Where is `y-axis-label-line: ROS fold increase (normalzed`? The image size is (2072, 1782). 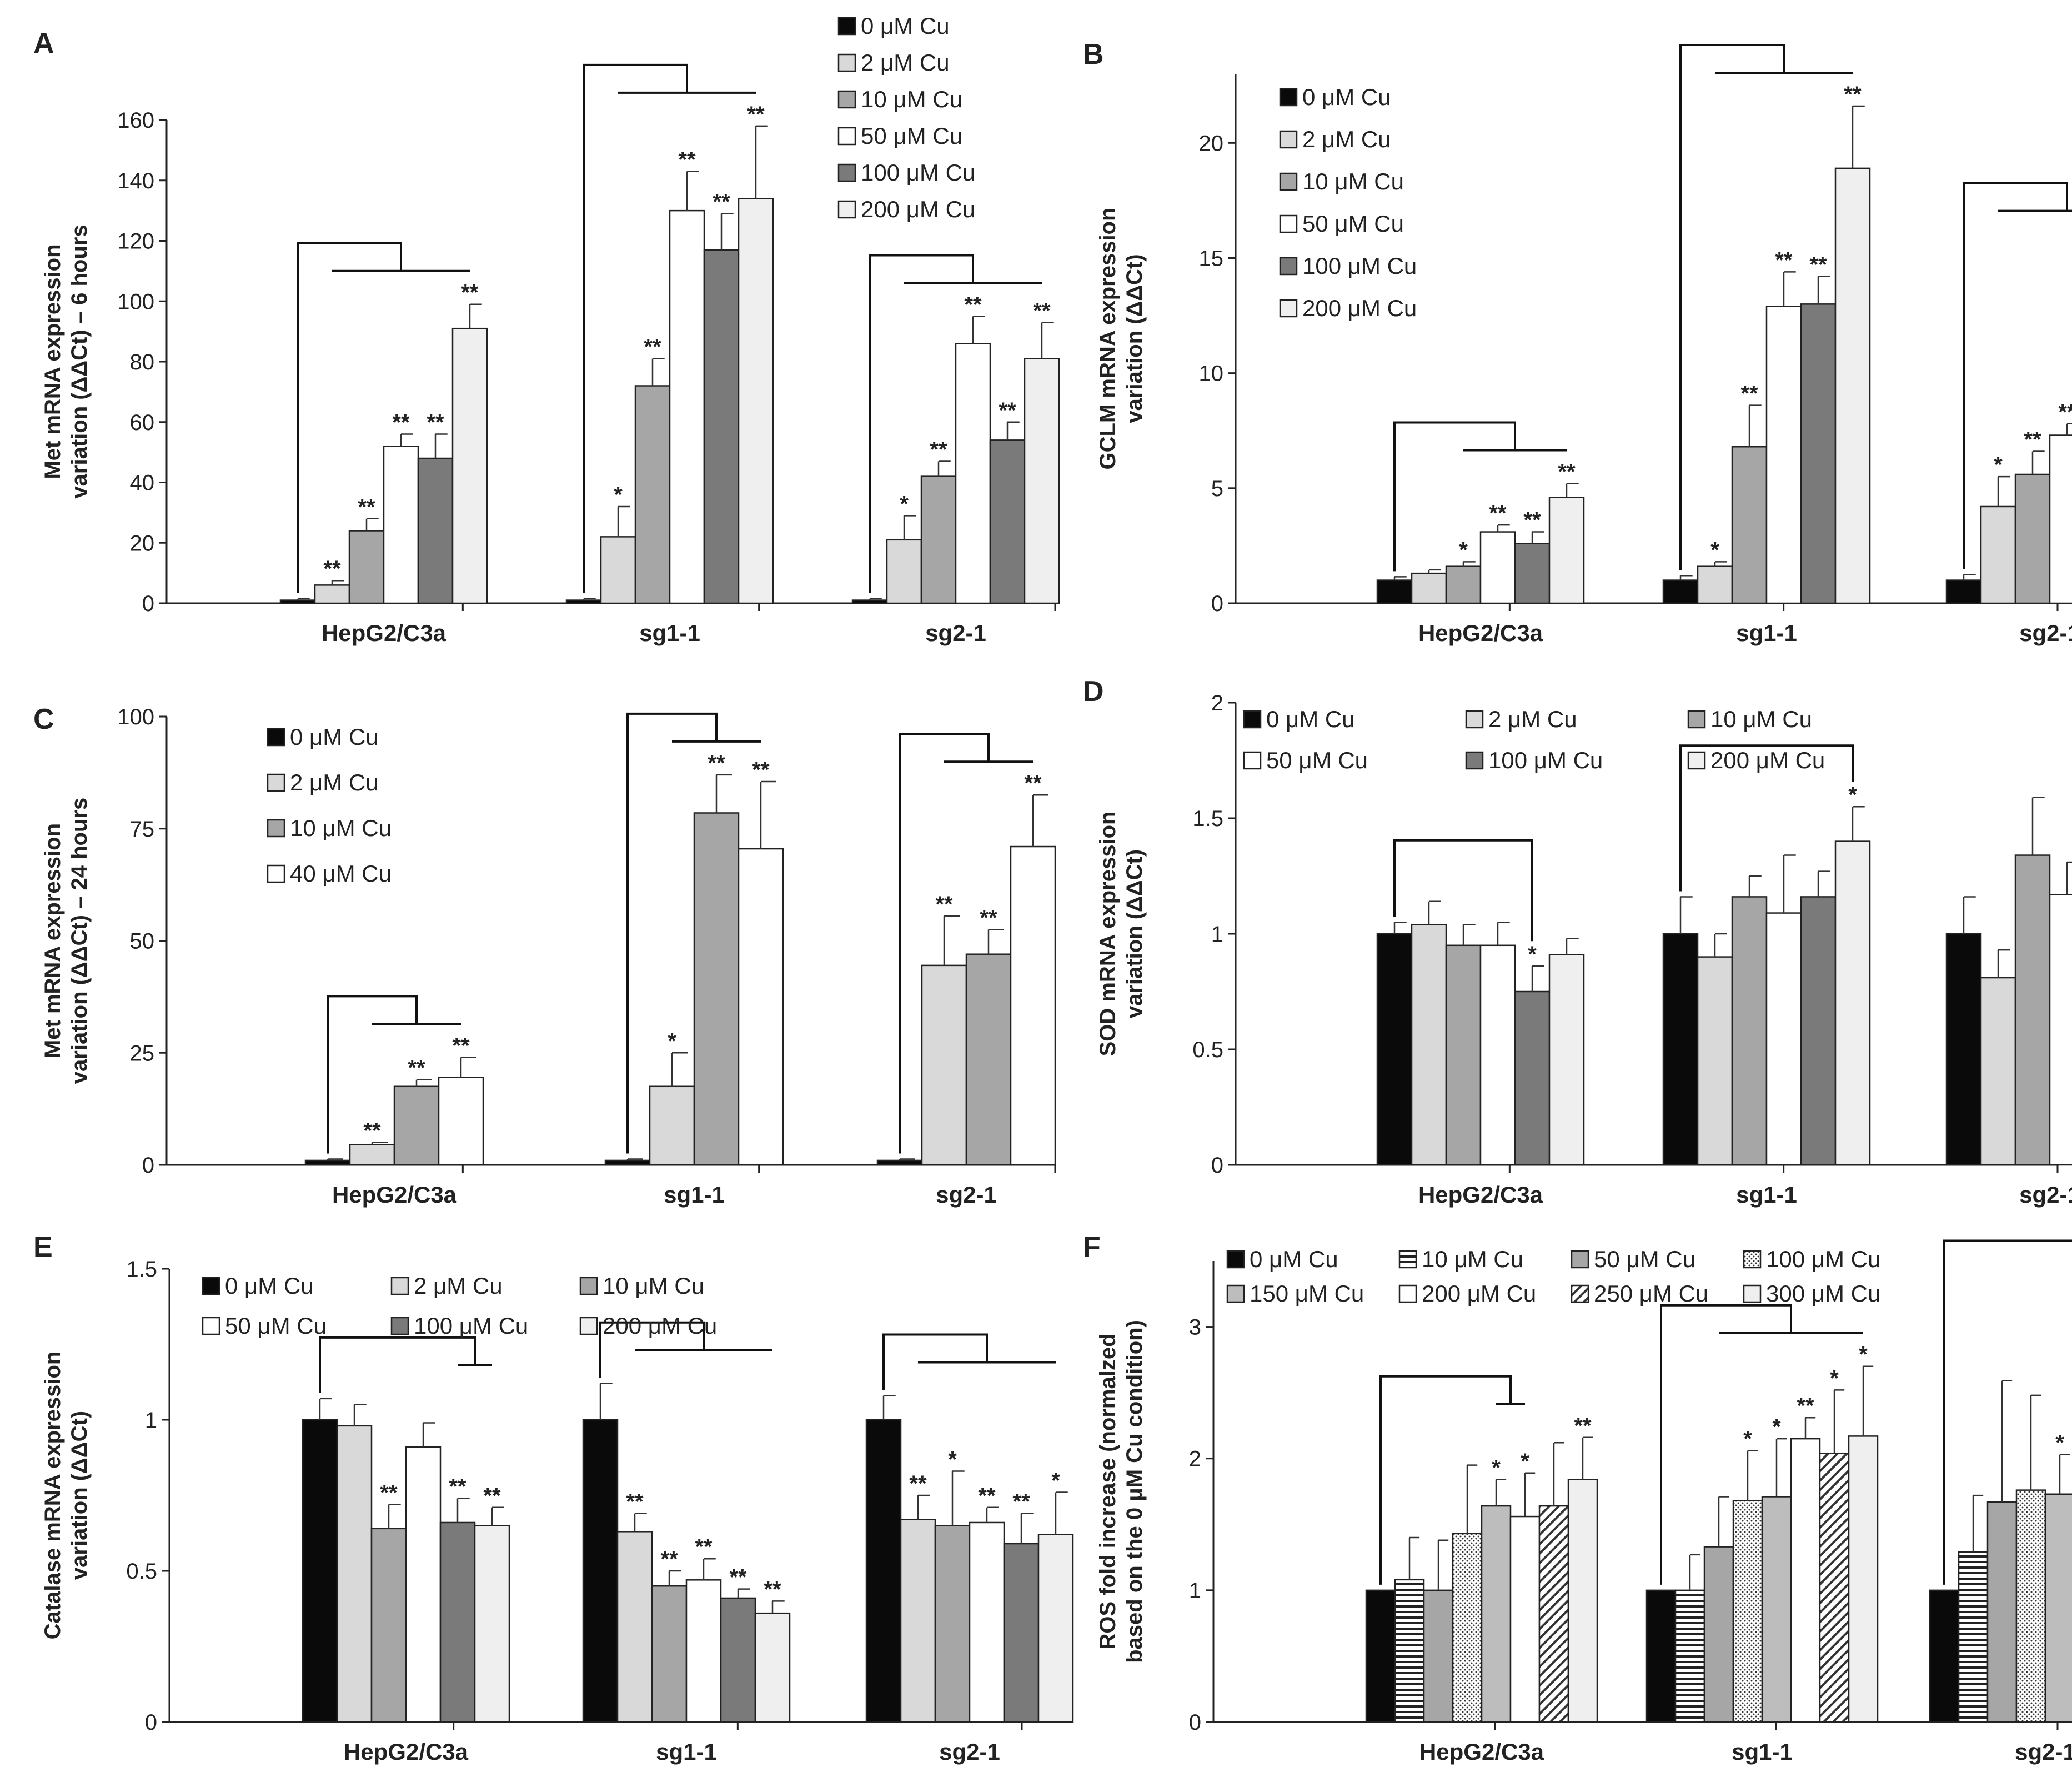 y-axis-label-line: ROS fold increase (normalzed is located at coordinates (1108, 1491).